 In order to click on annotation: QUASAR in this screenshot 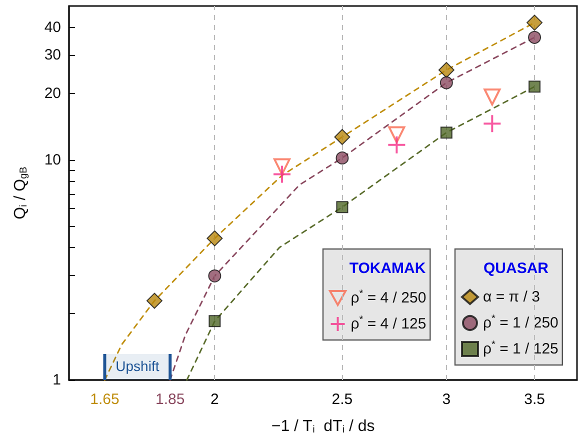, I will do `click(516, 268)`.